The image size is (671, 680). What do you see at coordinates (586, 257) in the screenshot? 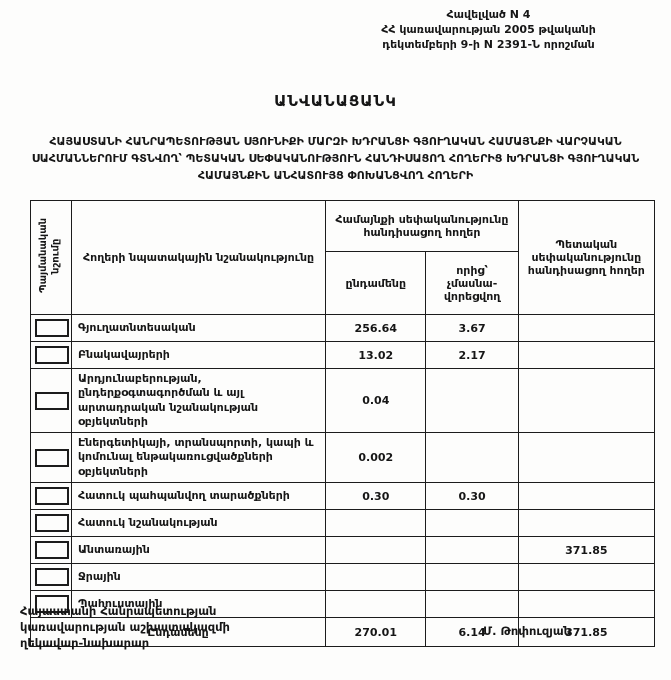
I see `column-header-state: Պետական սեփականությունը հանդիսացող հողեր` at bounding box center [586, 257].